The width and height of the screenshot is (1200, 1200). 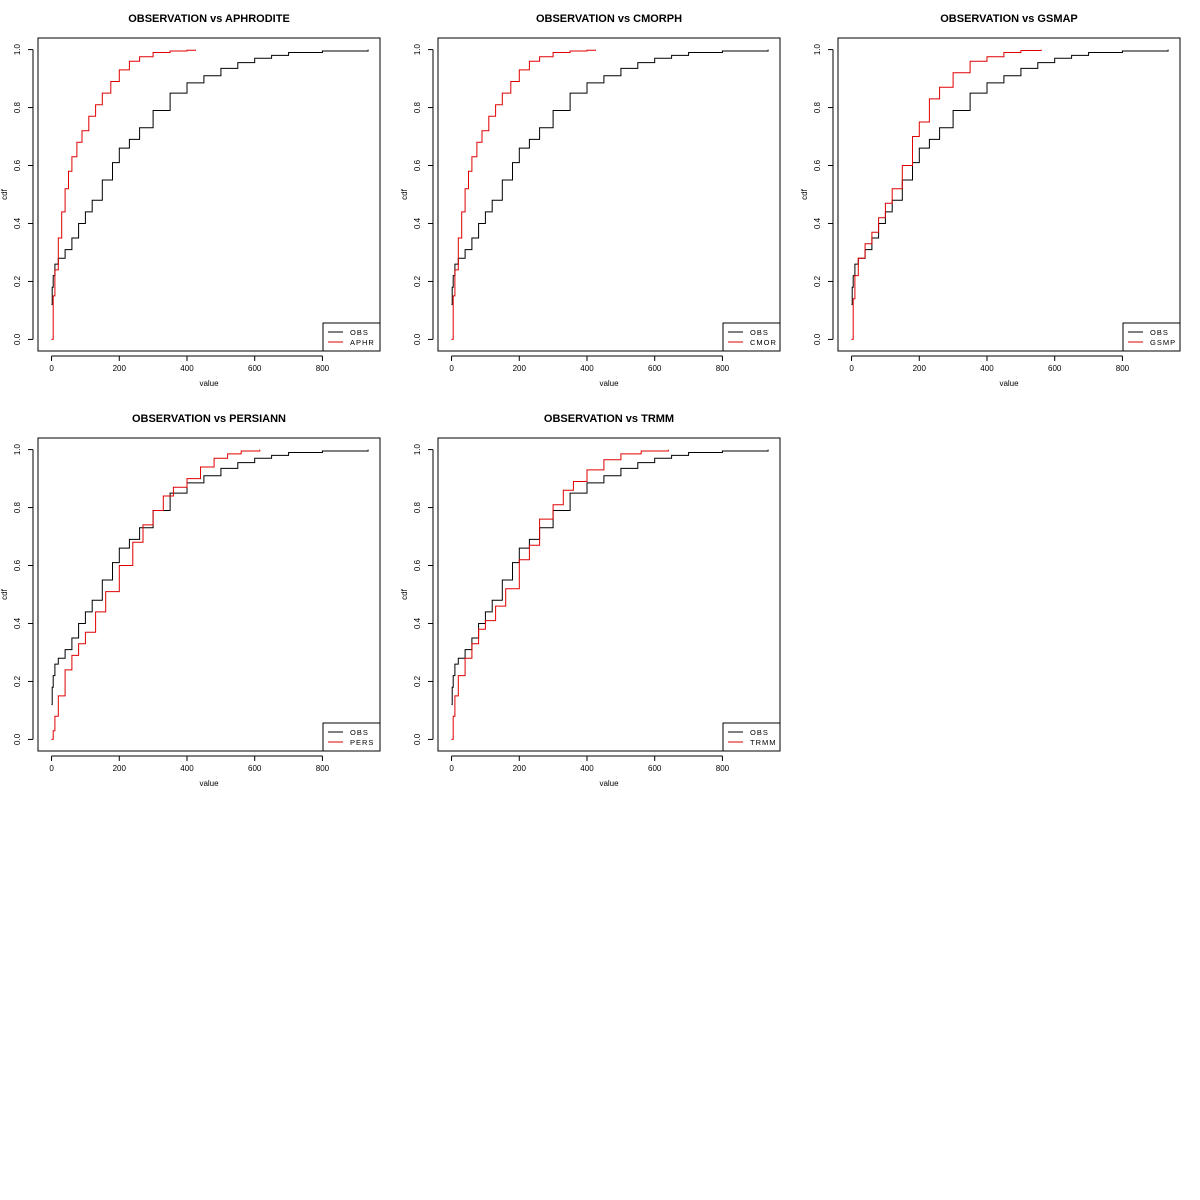 I want to click on legend-label: TRMM, so click(x=763, y=742).